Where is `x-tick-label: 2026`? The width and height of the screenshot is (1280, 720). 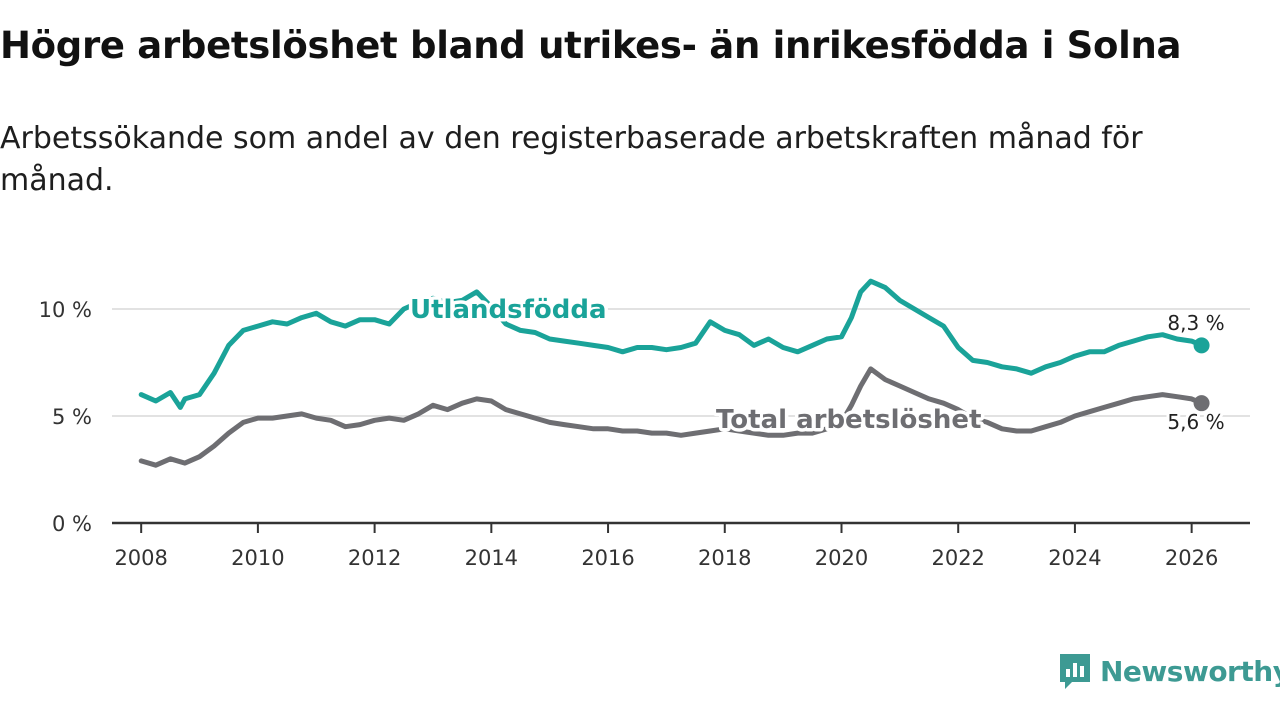 x-tick-label: 2026 is located at coordinates (1191, 558).